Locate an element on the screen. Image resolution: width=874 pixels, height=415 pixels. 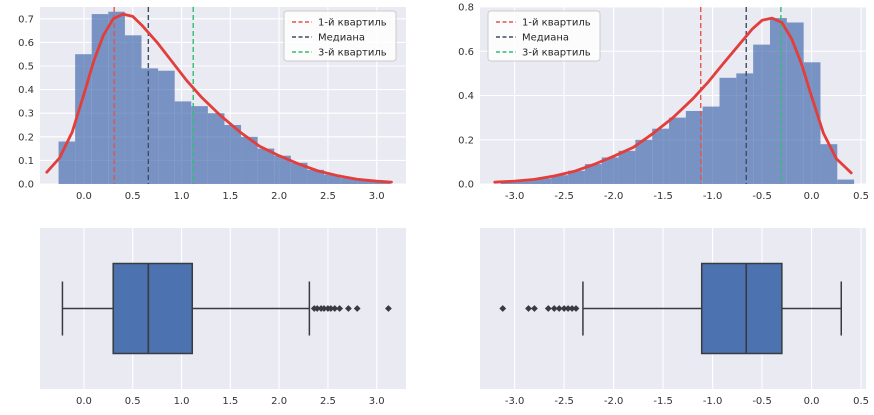
y-tick-label: 0.6 is located at coordinates (26, 43).